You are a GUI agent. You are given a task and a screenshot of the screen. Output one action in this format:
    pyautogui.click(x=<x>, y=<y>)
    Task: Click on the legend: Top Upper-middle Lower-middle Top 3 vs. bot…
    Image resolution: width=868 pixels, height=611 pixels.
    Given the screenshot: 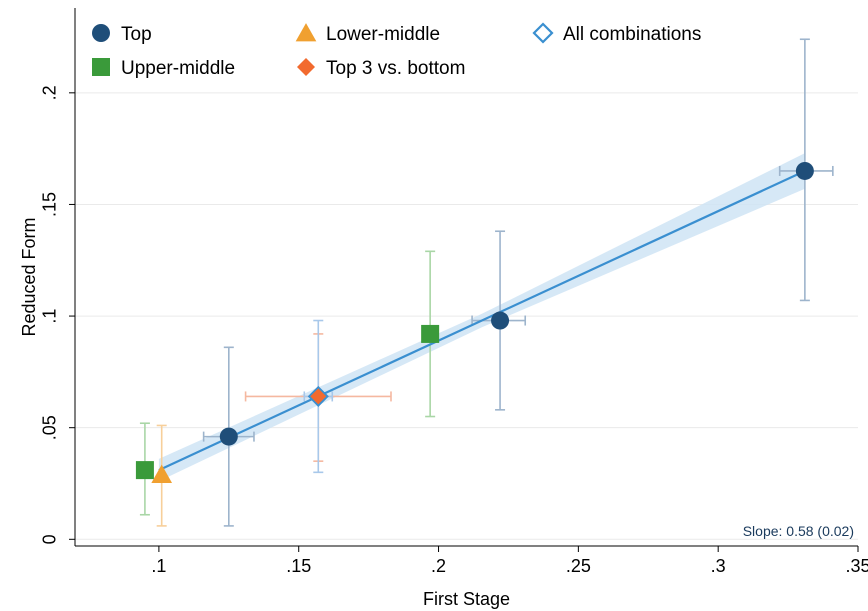 What is the action you would take?
    pyautogui.click(x=396, y=50)
    